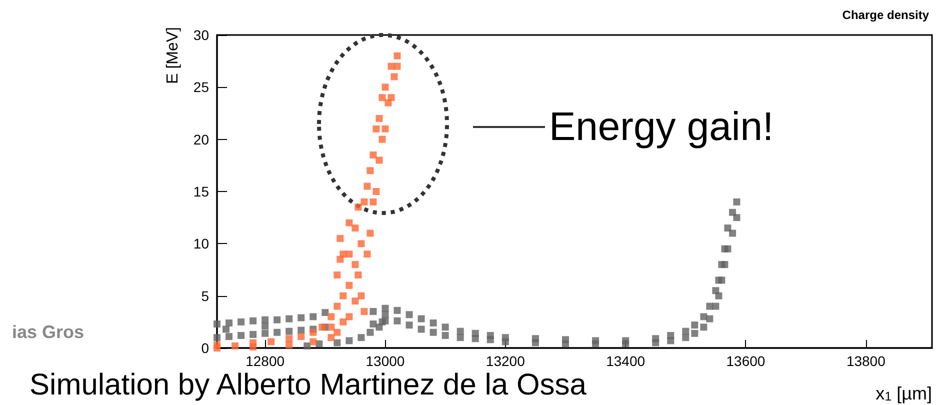 Image resolution: width=946 pixels, height=405 pixels. Describe the element at coordinates (904, 393) in the screenshot. I see `x-axis-title: x1 [µm]` at that location.